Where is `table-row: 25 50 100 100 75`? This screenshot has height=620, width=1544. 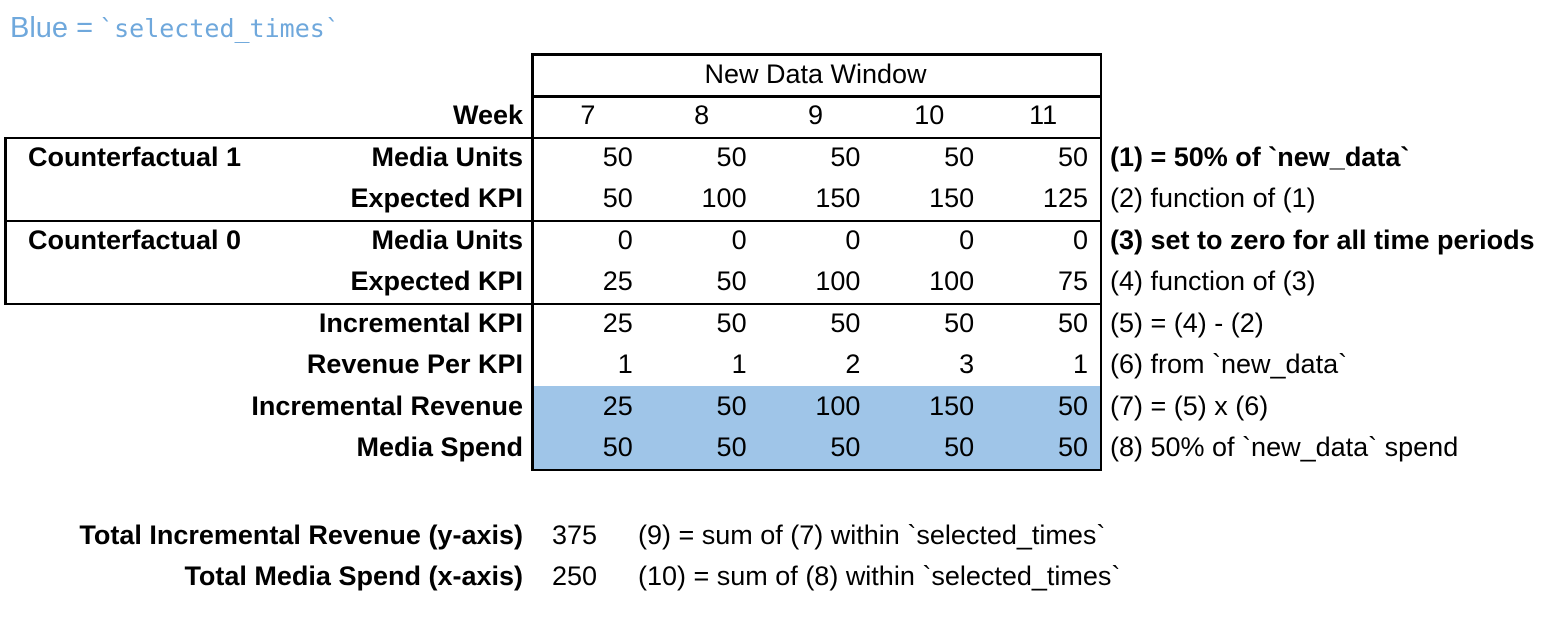 table-row: 25 50 100 100 75 is located at coordinates (815, 282).